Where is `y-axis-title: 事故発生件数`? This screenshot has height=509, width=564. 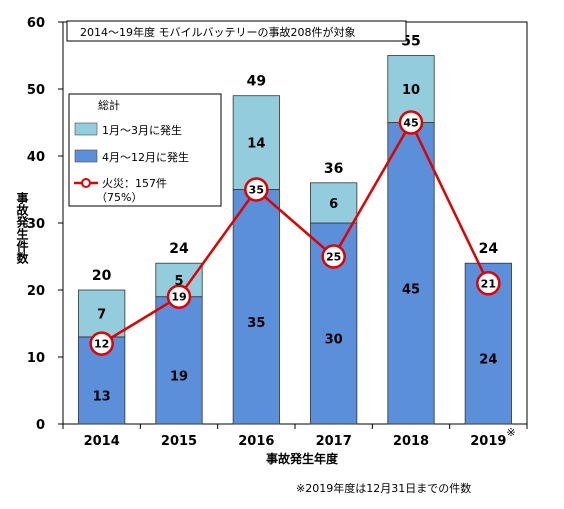 y-axis-title: 事故発生件数 is located at coordinates (22, 228).